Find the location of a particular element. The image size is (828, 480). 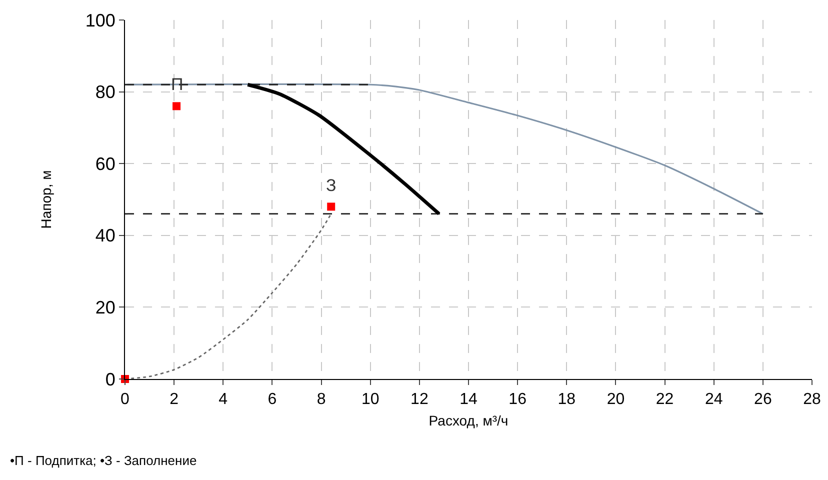

x-tick-label: 24 is located at coordinates (713, 399).